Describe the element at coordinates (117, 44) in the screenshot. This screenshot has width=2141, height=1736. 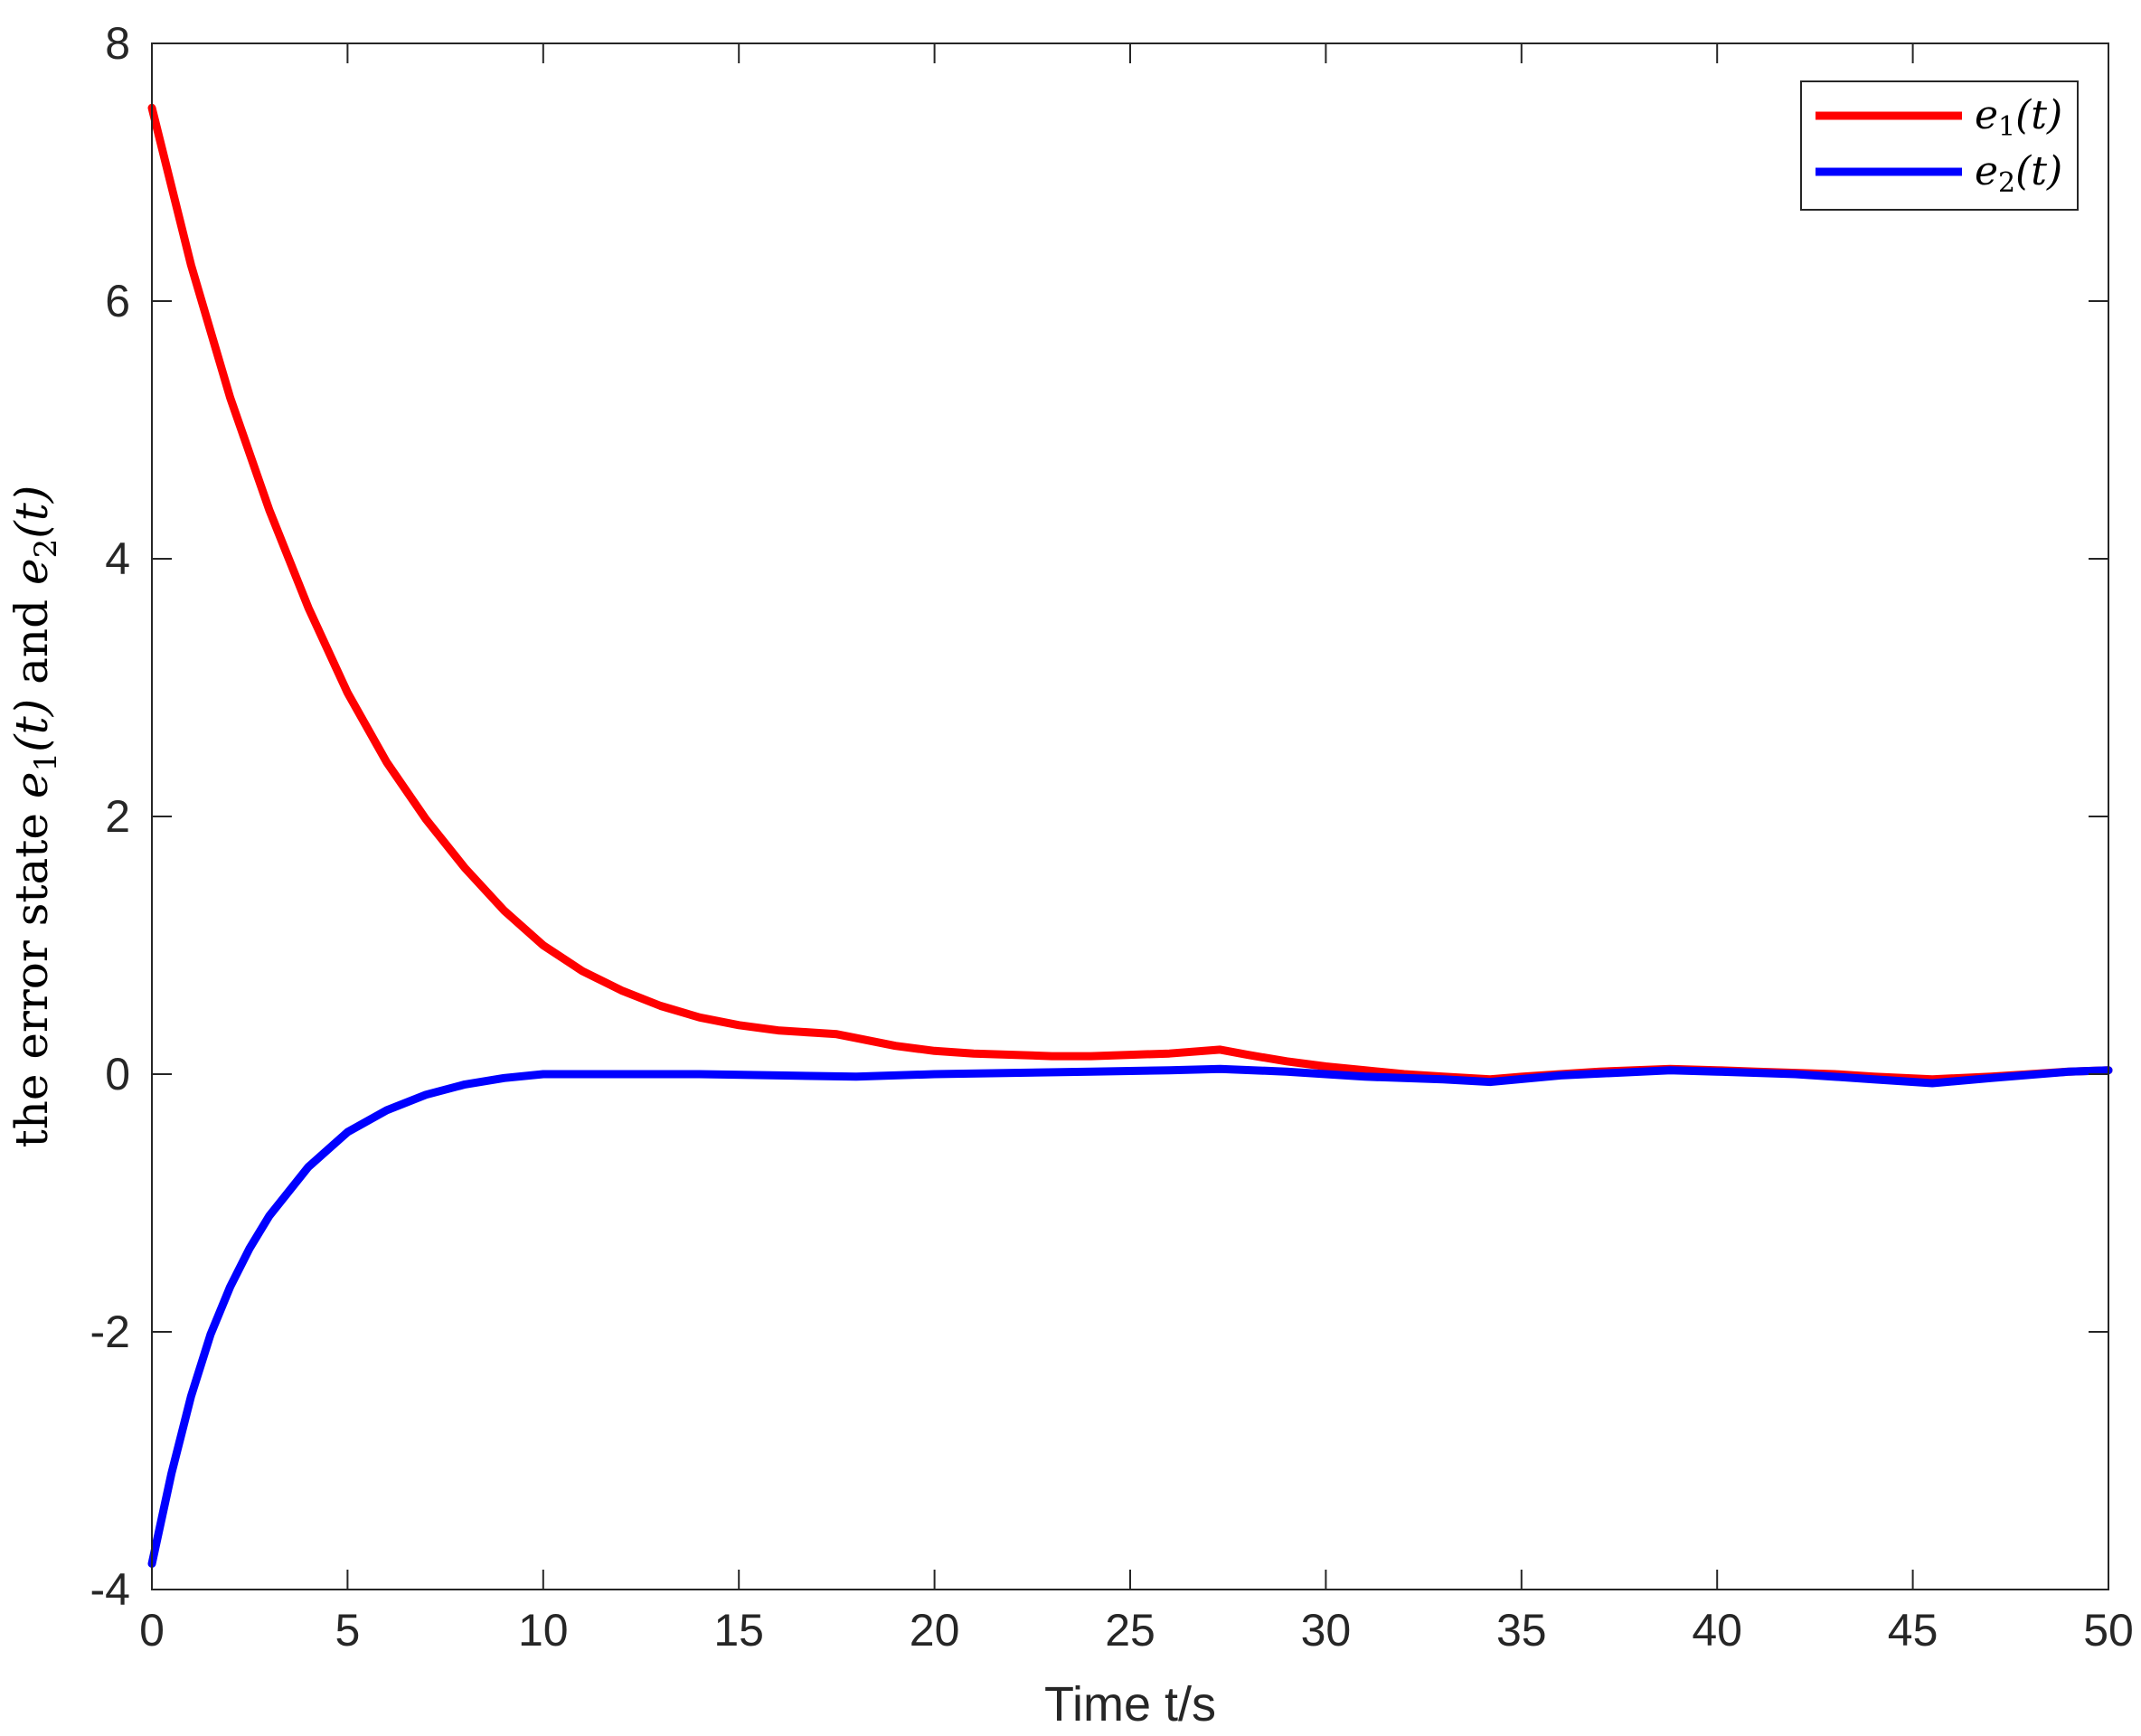
I see `y-tick-label-6: 8` at that location.